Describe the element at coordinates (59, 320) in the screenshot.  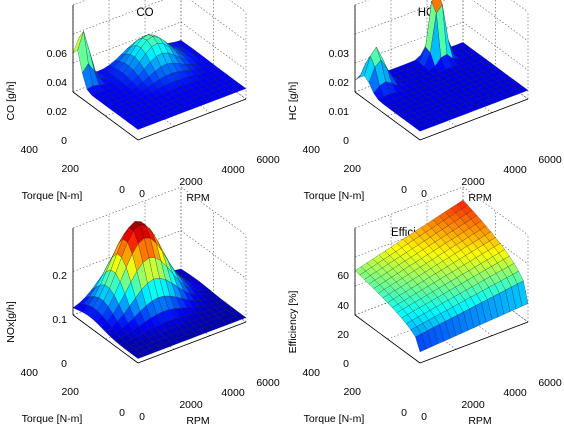
I see `z-tick-label: 0.1` at that location.